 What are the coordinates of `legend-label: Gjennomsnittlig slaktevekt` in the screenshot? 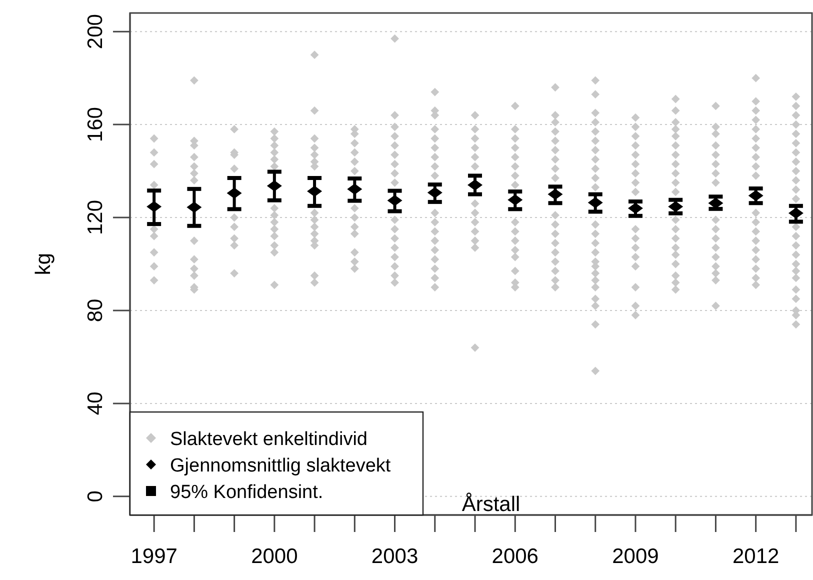 It's located at (281, 466).